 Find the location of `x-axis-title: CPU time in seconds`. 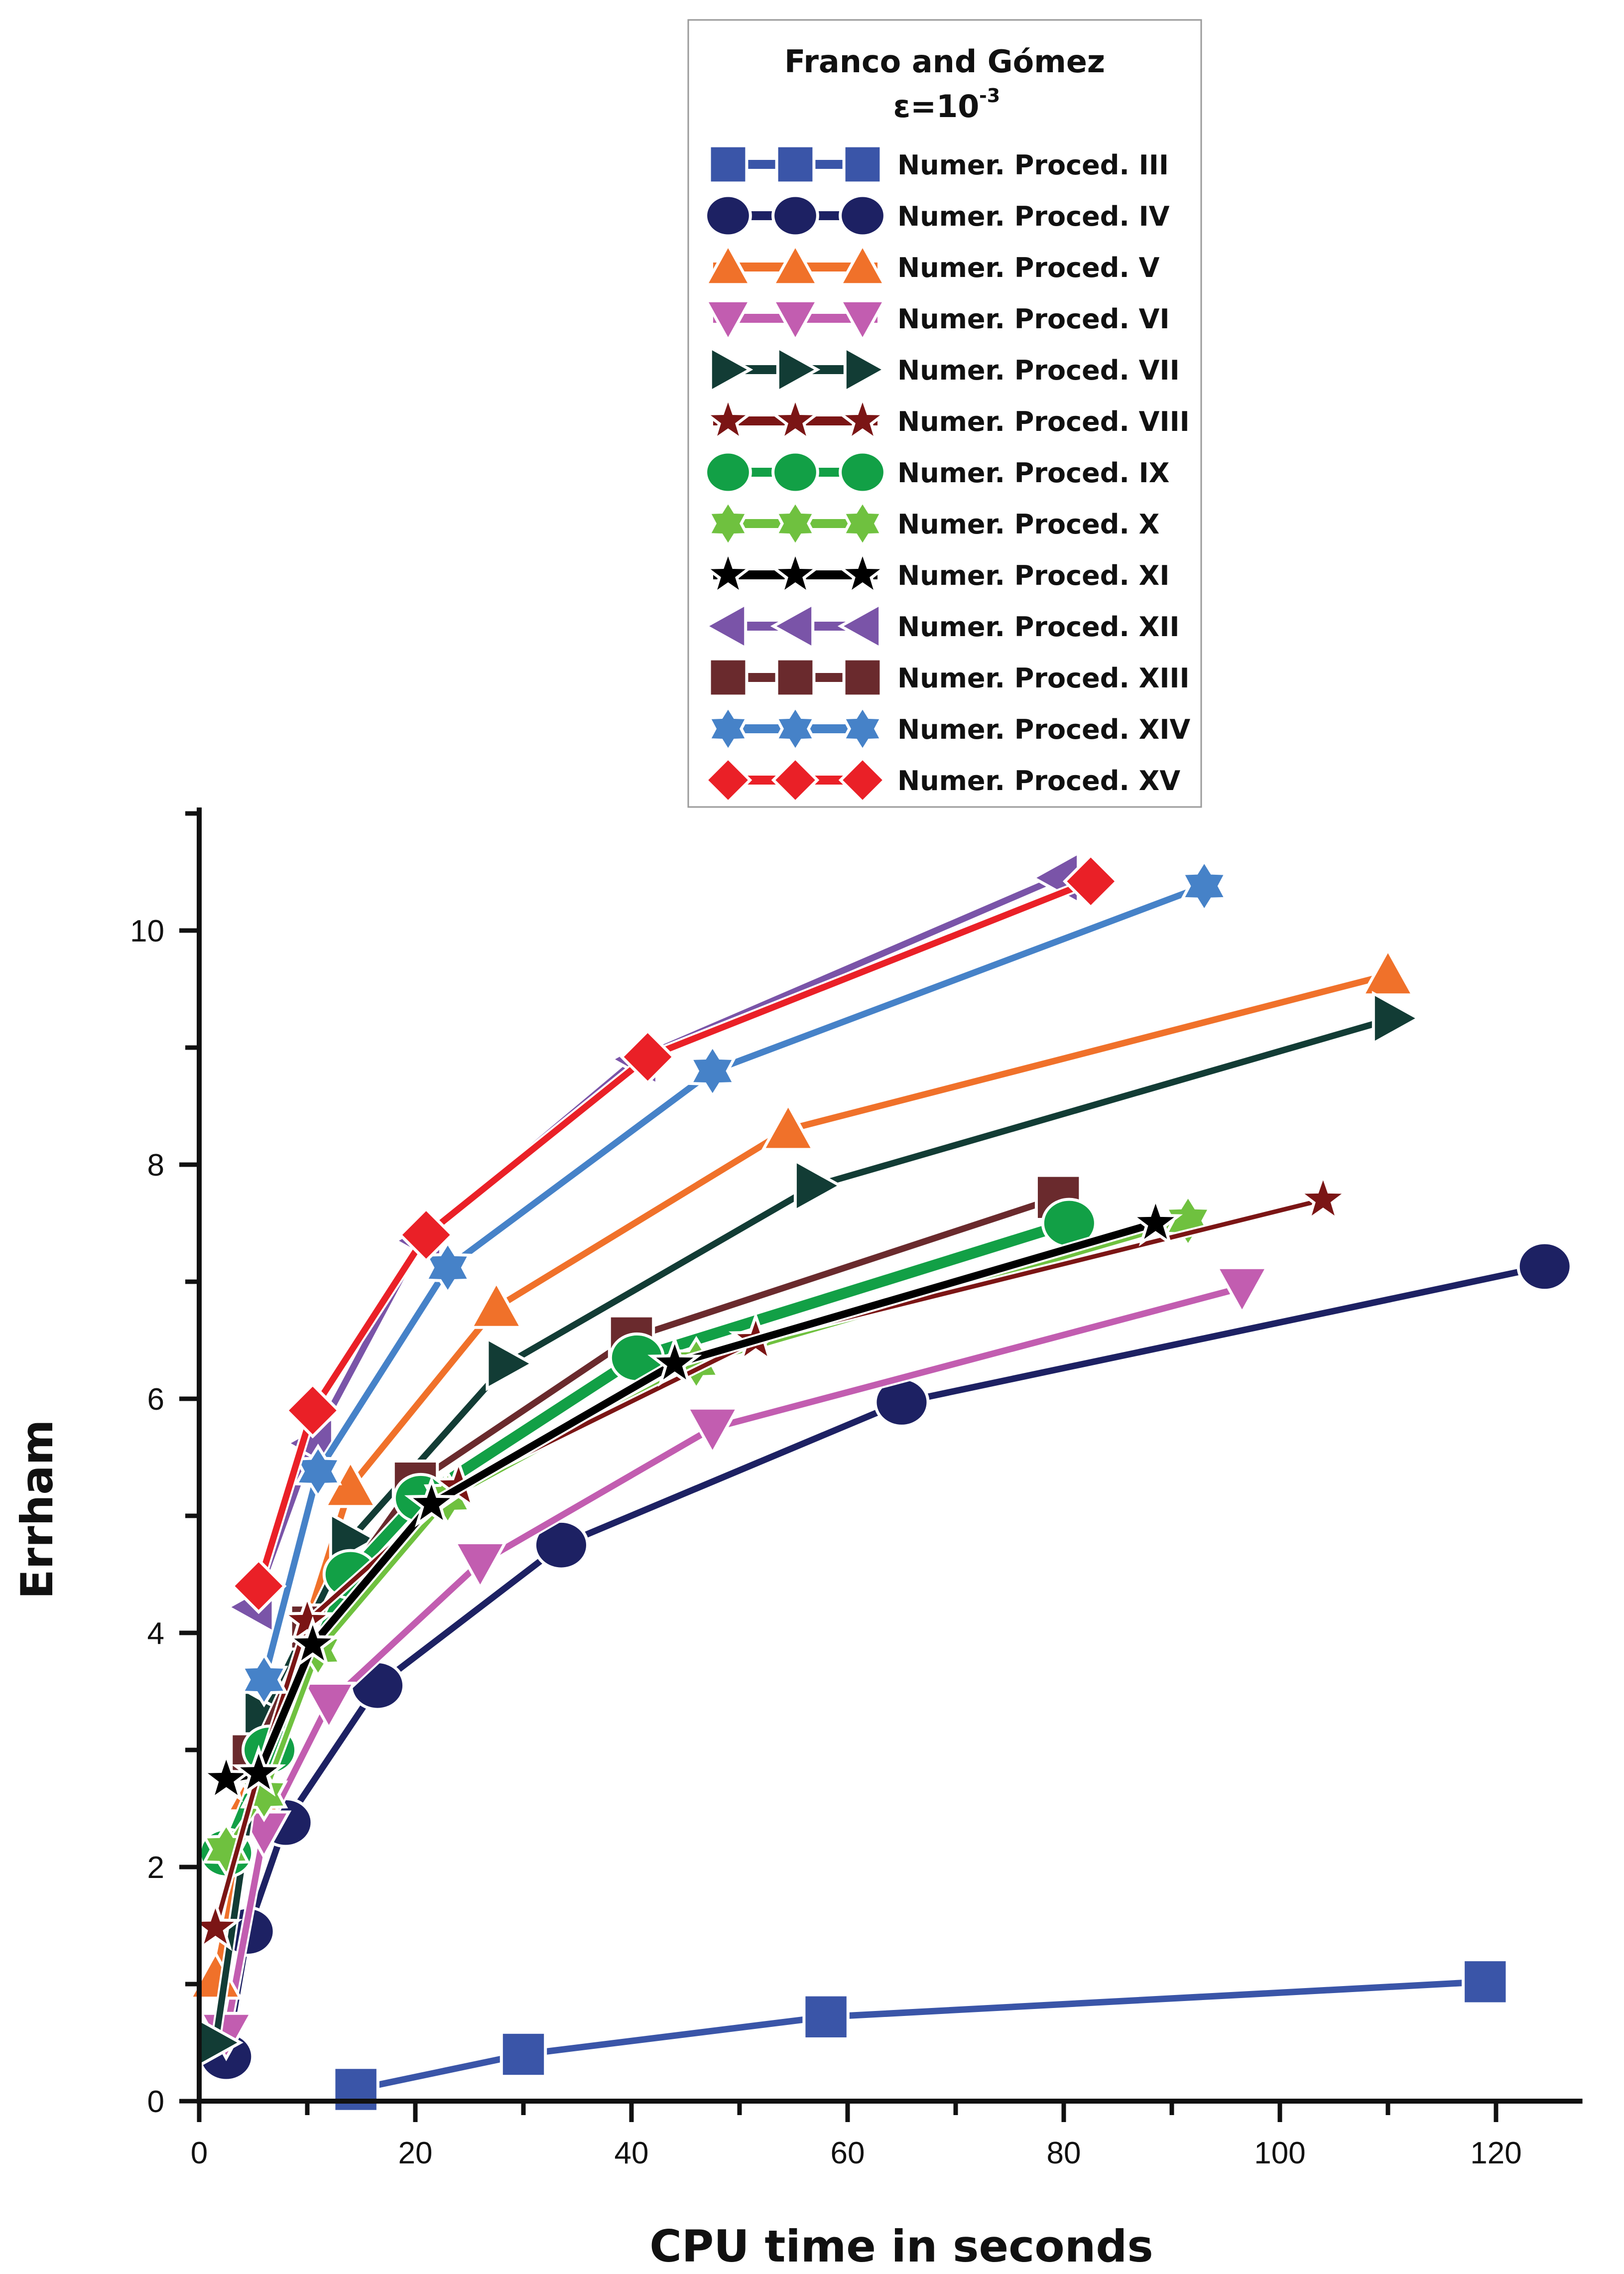

x-axis-title: CPU time in seconds is located at coordinates (901, 2246).